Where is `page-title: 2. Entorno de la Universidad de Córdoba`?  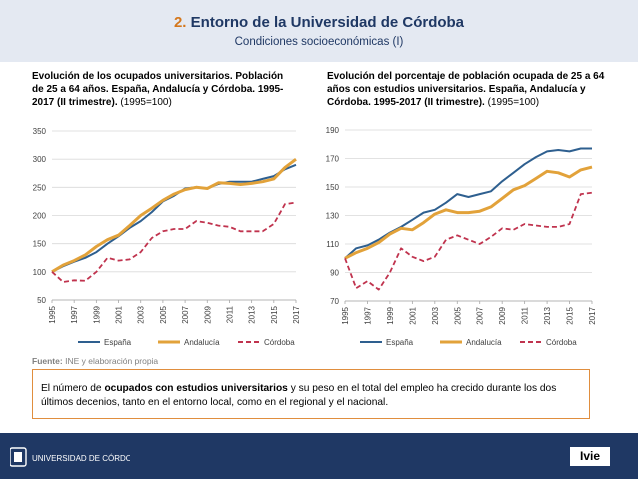 page-title: 2. Entorno de la Universidad de Córdoba is located at coordinates (319, 22).